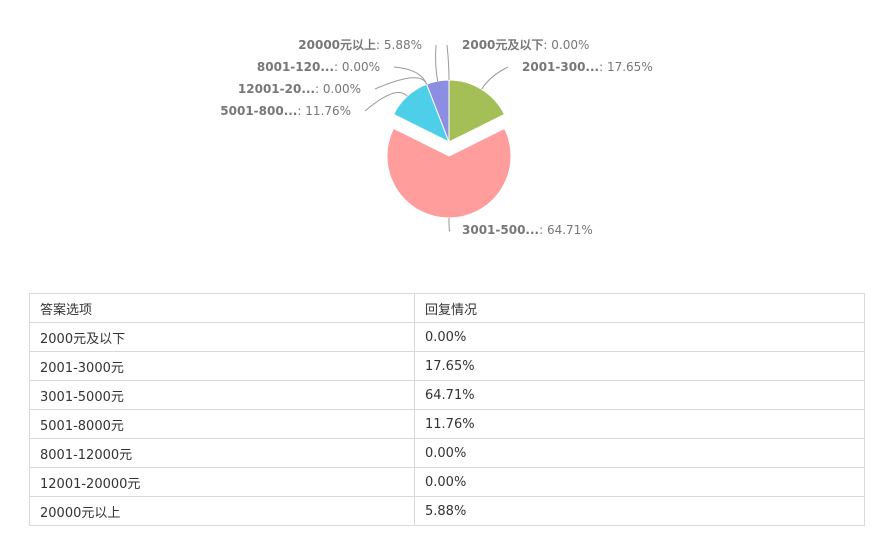 The width and height of the screenshot is (879, 533). I want to click on option-cell: 20000元以上, so click(222, 511).